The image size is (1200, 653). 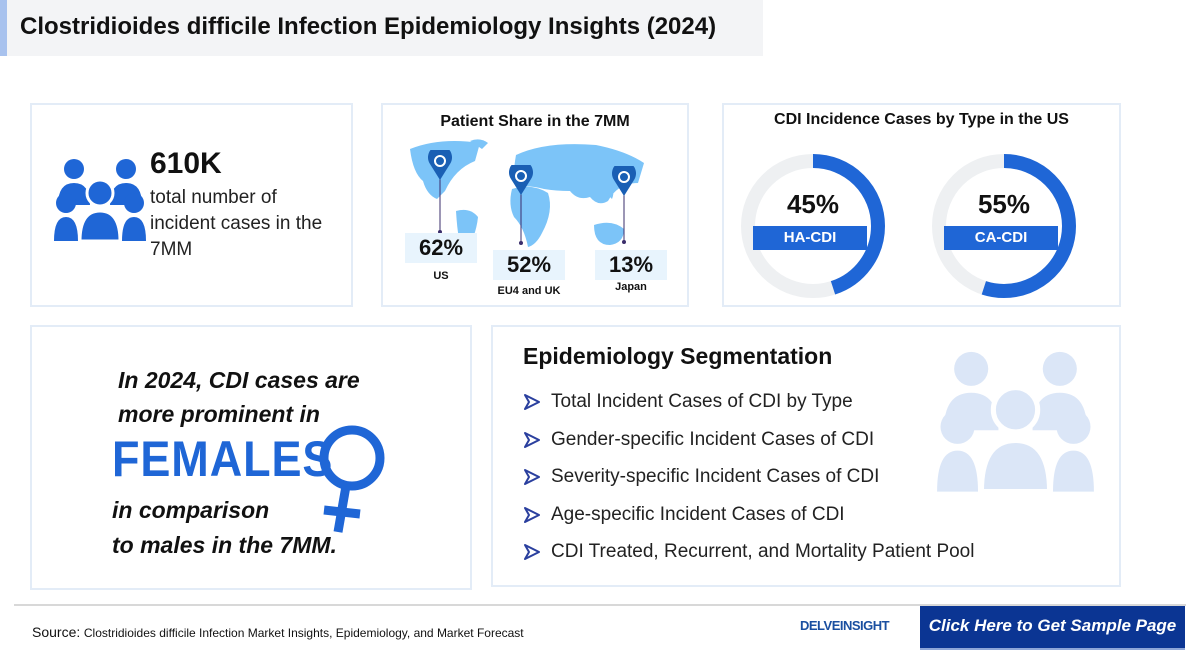 I want to click on share-eu-label: EU4 and UK, so click(x=529, y=291).